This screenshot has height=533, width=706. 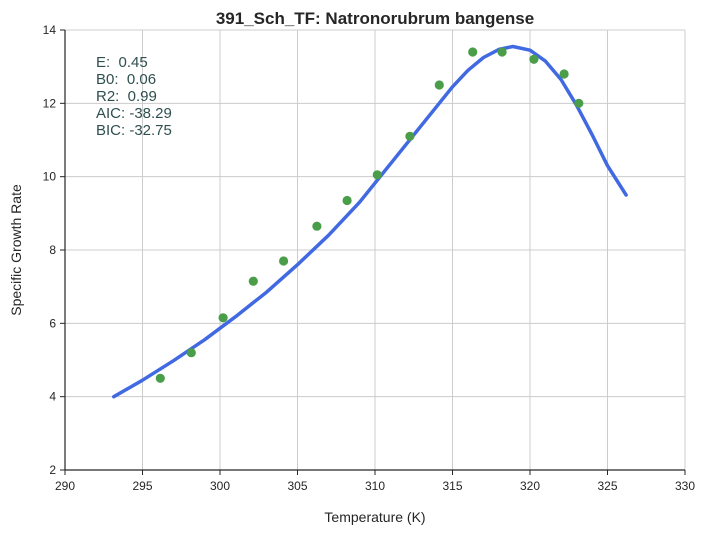 I want to click on x-tick-label: 320, so click(x=530, y=486).